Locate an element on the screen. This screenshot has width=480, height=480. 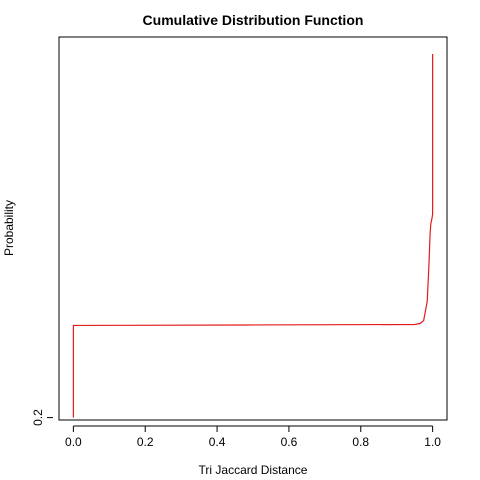
x-axis-label: Tri Jaccard Distance is located at coordinates (253, 470).